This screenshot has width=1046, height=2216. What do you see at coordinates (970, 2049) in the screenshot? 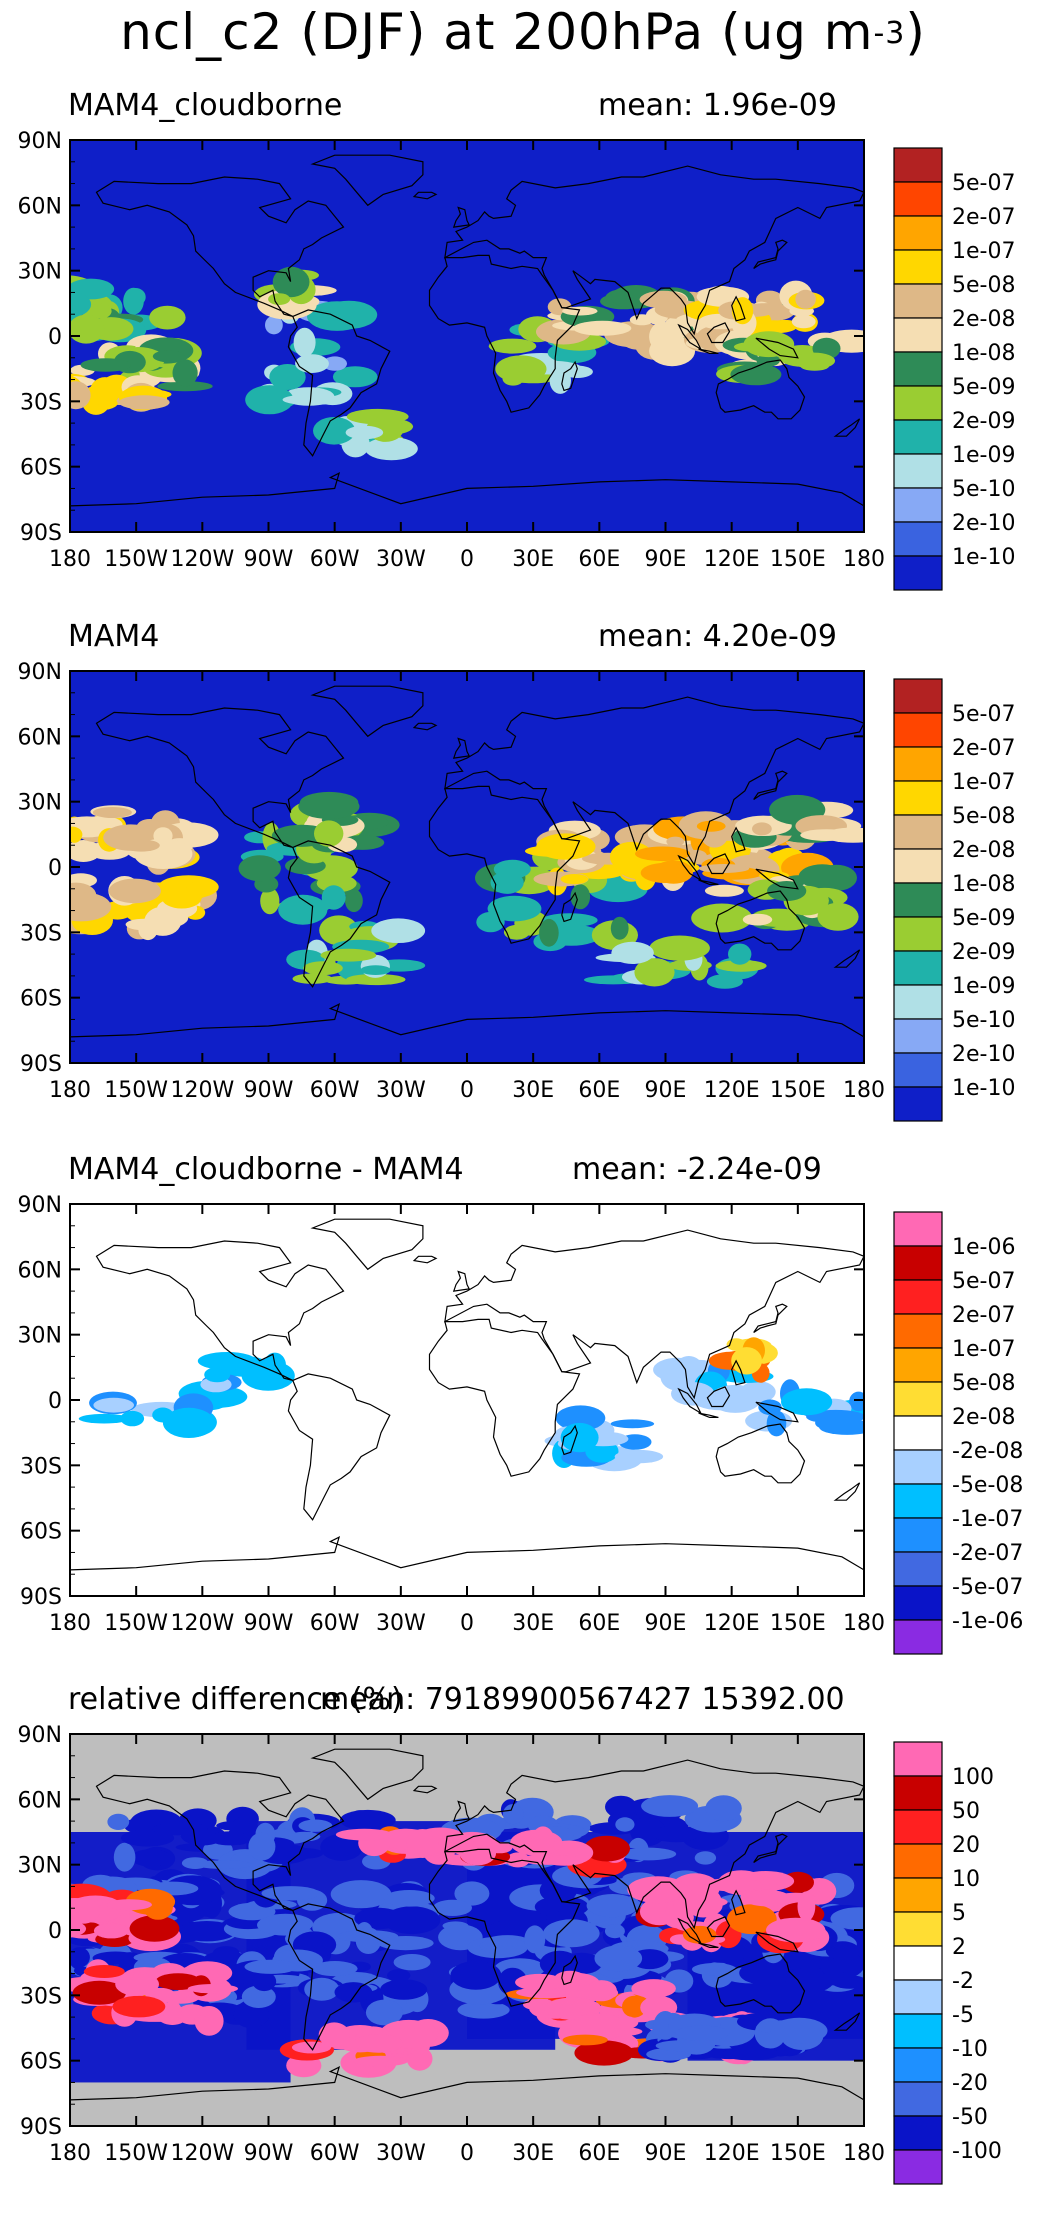
I see `legend-label: -10` at bounding box center [970, 2049].